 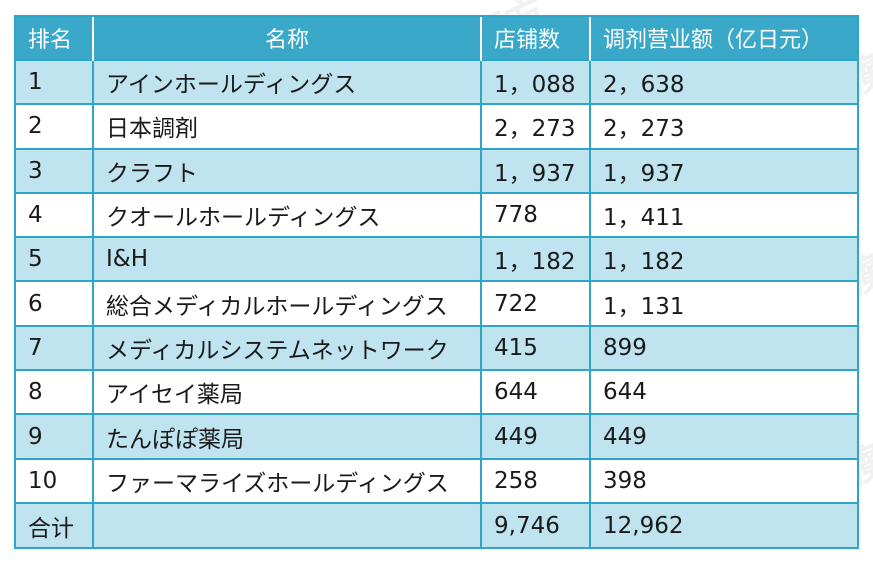 I want to click on cell-name: アイセイ薬局, so click(x=287, y=392).